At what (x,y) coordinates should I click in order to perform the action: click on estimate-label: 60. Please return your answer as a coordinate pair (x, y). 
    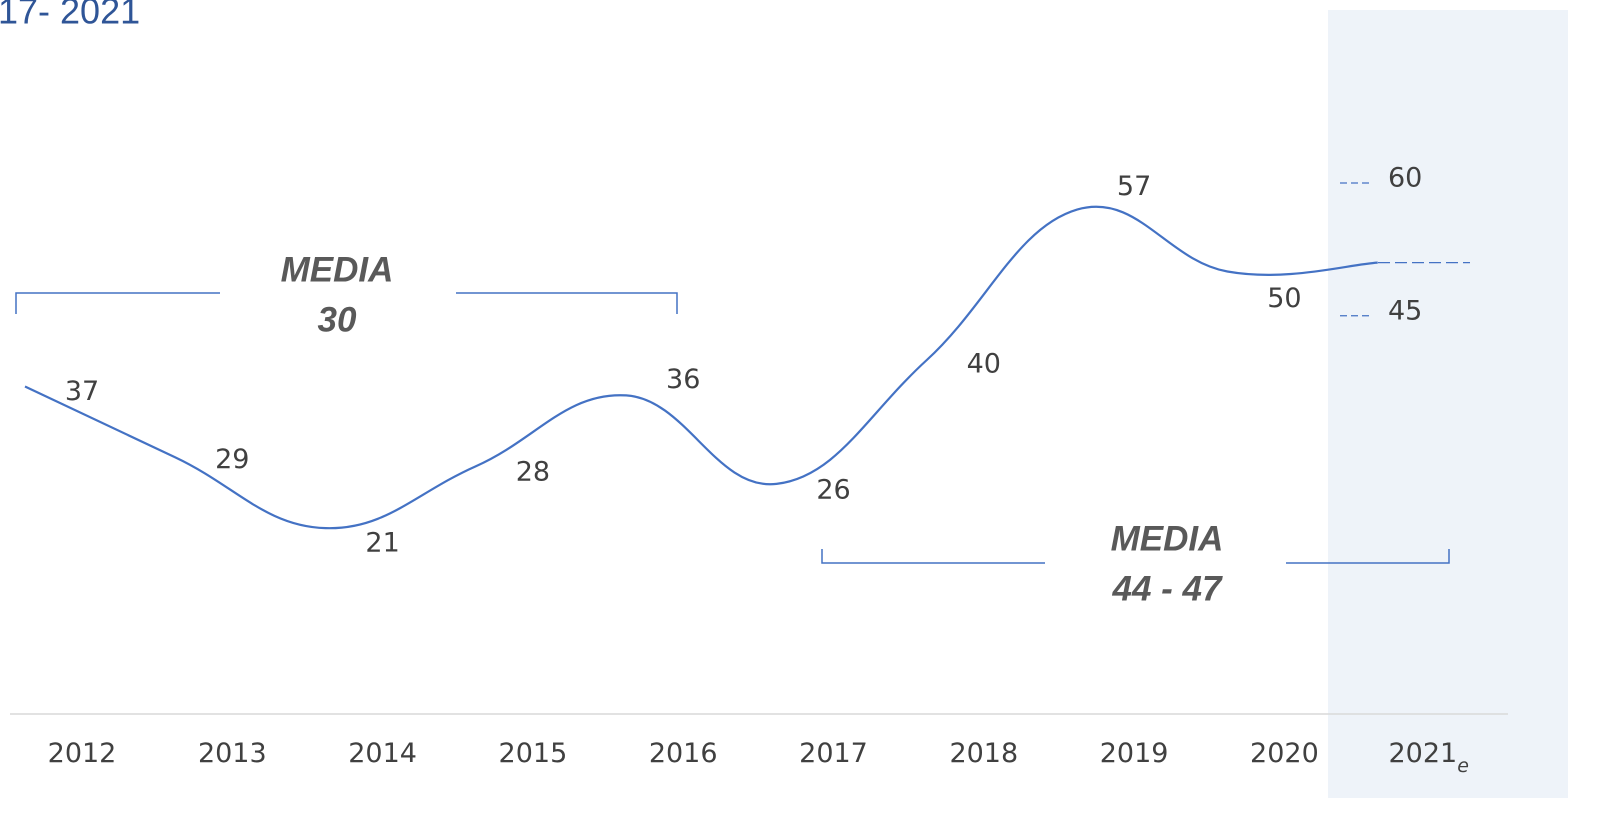
    Looking at the image, I should click on (1405, 178).